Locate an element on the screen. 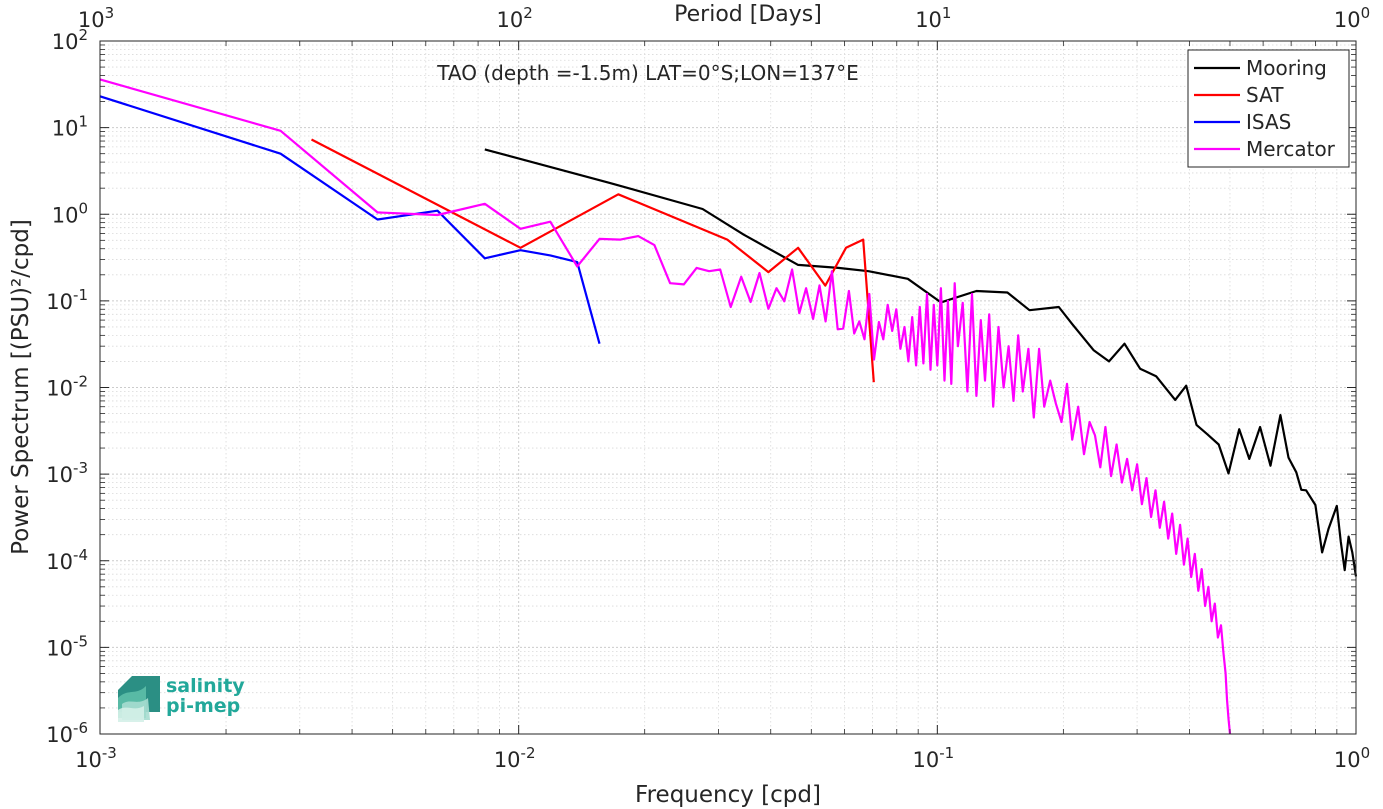 This screenshot has height=809, width=1383. logo-line-2: pi-mep is located at coordinates (203, 706).